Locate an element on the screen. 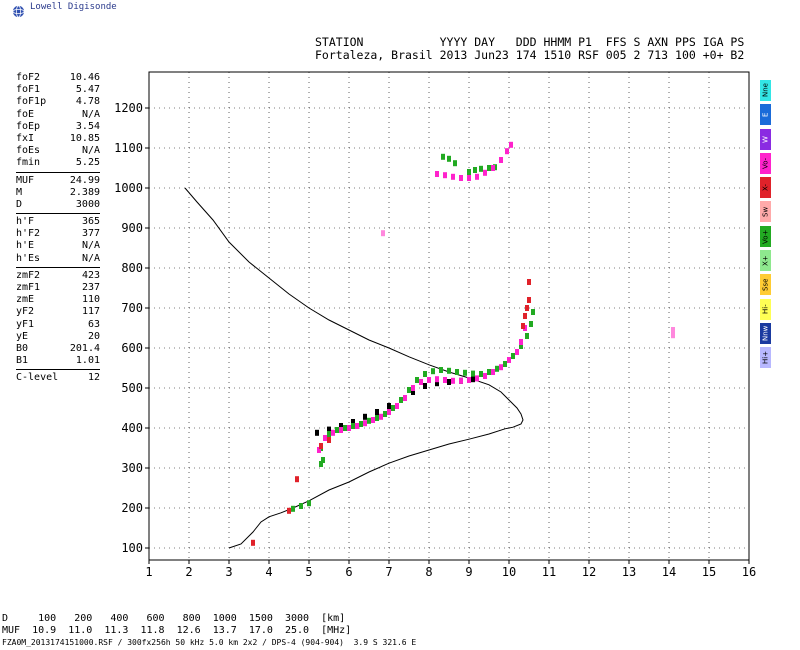 Image resolution: width=800 pixels, height=650 pixels. param-row: yF2 117 is located at coordinates (58, 312).